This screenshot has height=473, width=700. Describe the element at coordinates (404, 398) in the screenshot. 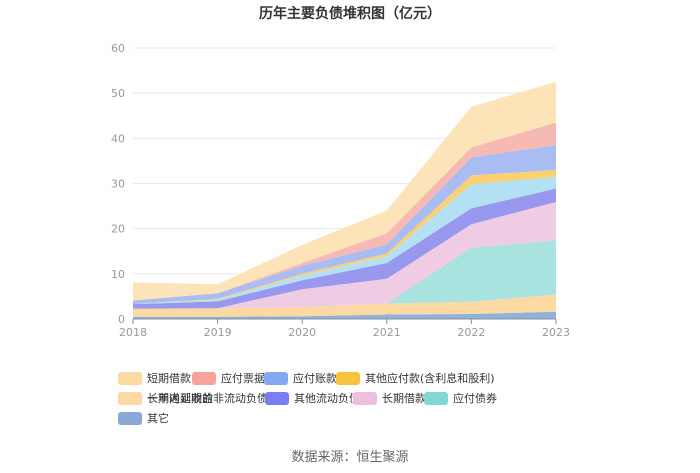

I see `legend-label: 长期借款` at that location.